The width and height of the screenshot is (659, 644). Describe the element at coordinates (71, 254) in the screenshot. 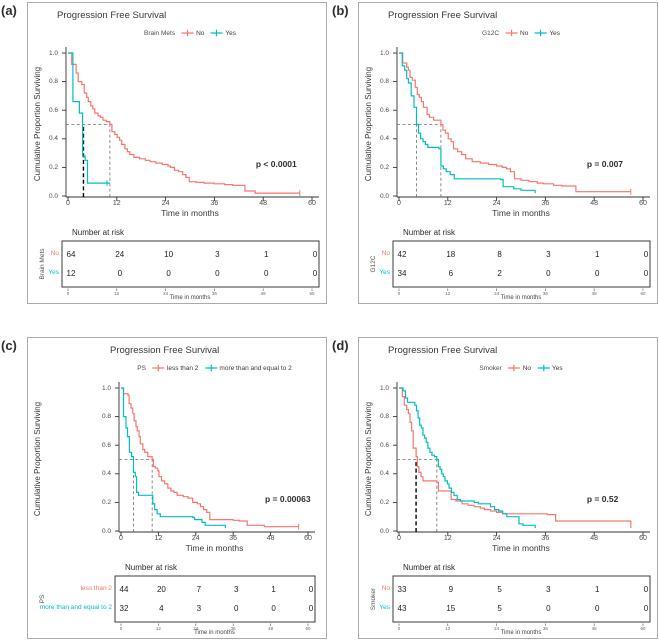

I see `risk-count: 64` at that location.